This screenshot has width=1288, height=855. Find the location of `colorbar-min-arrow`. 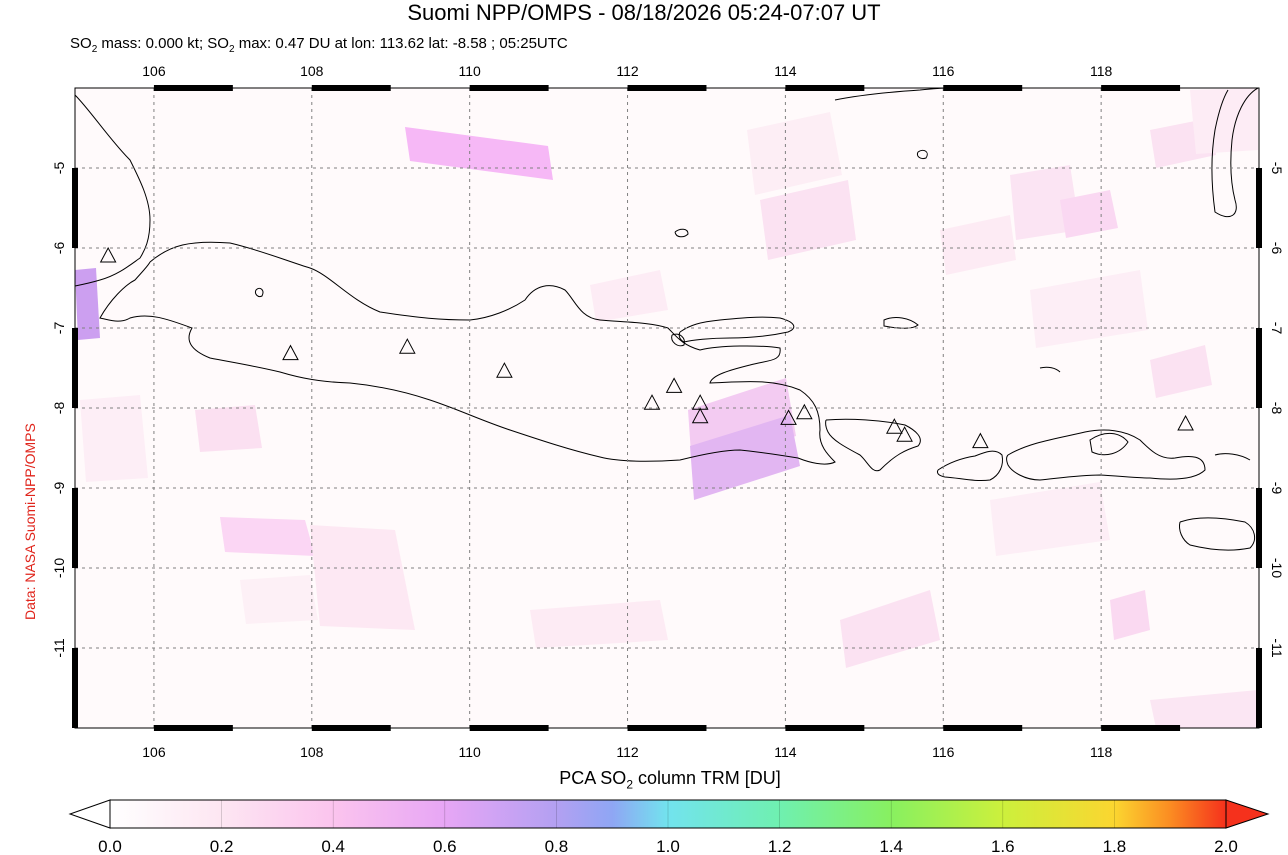

colorbar-min-arrow is located at coordinates (89, 814).